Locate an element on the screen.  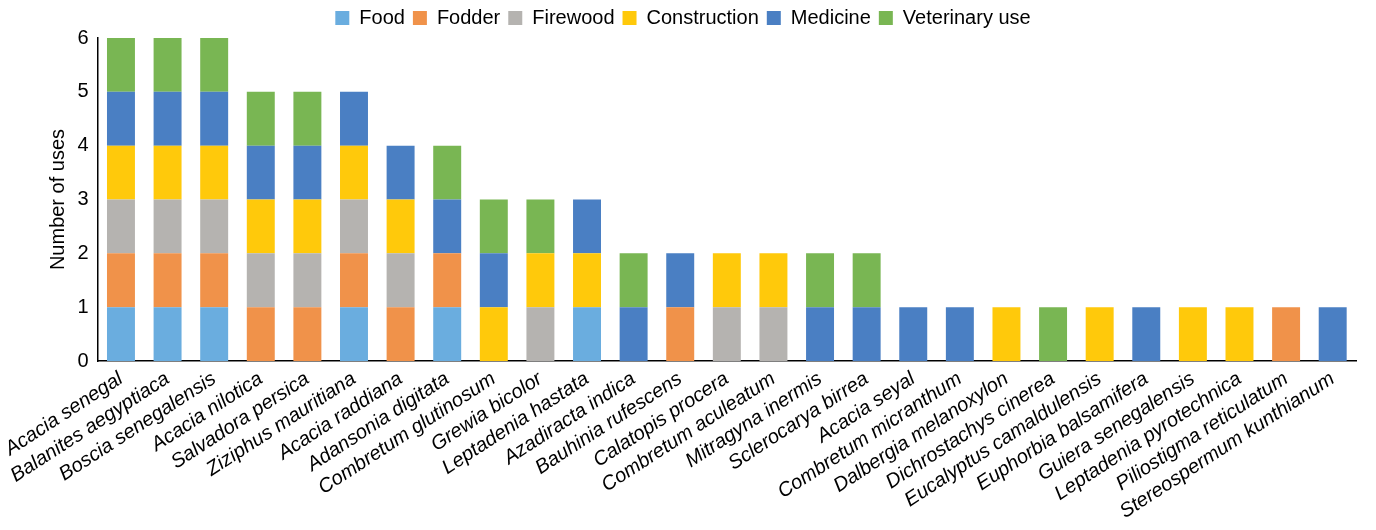
y-tick-label: 3 is located at coordinates (83, 198).